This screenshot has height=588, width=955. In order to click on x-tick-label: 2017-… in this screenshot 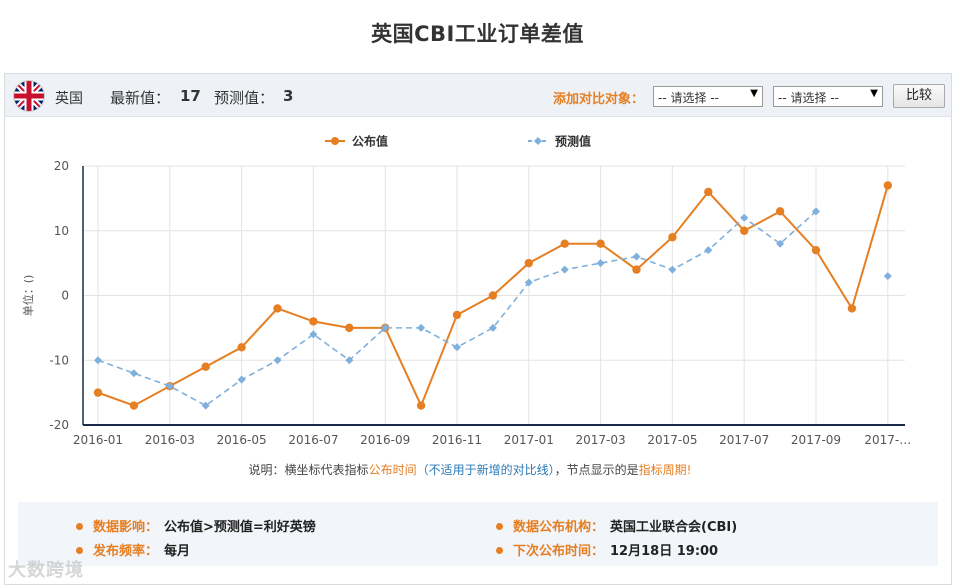, I will do `click(887, 440)`.